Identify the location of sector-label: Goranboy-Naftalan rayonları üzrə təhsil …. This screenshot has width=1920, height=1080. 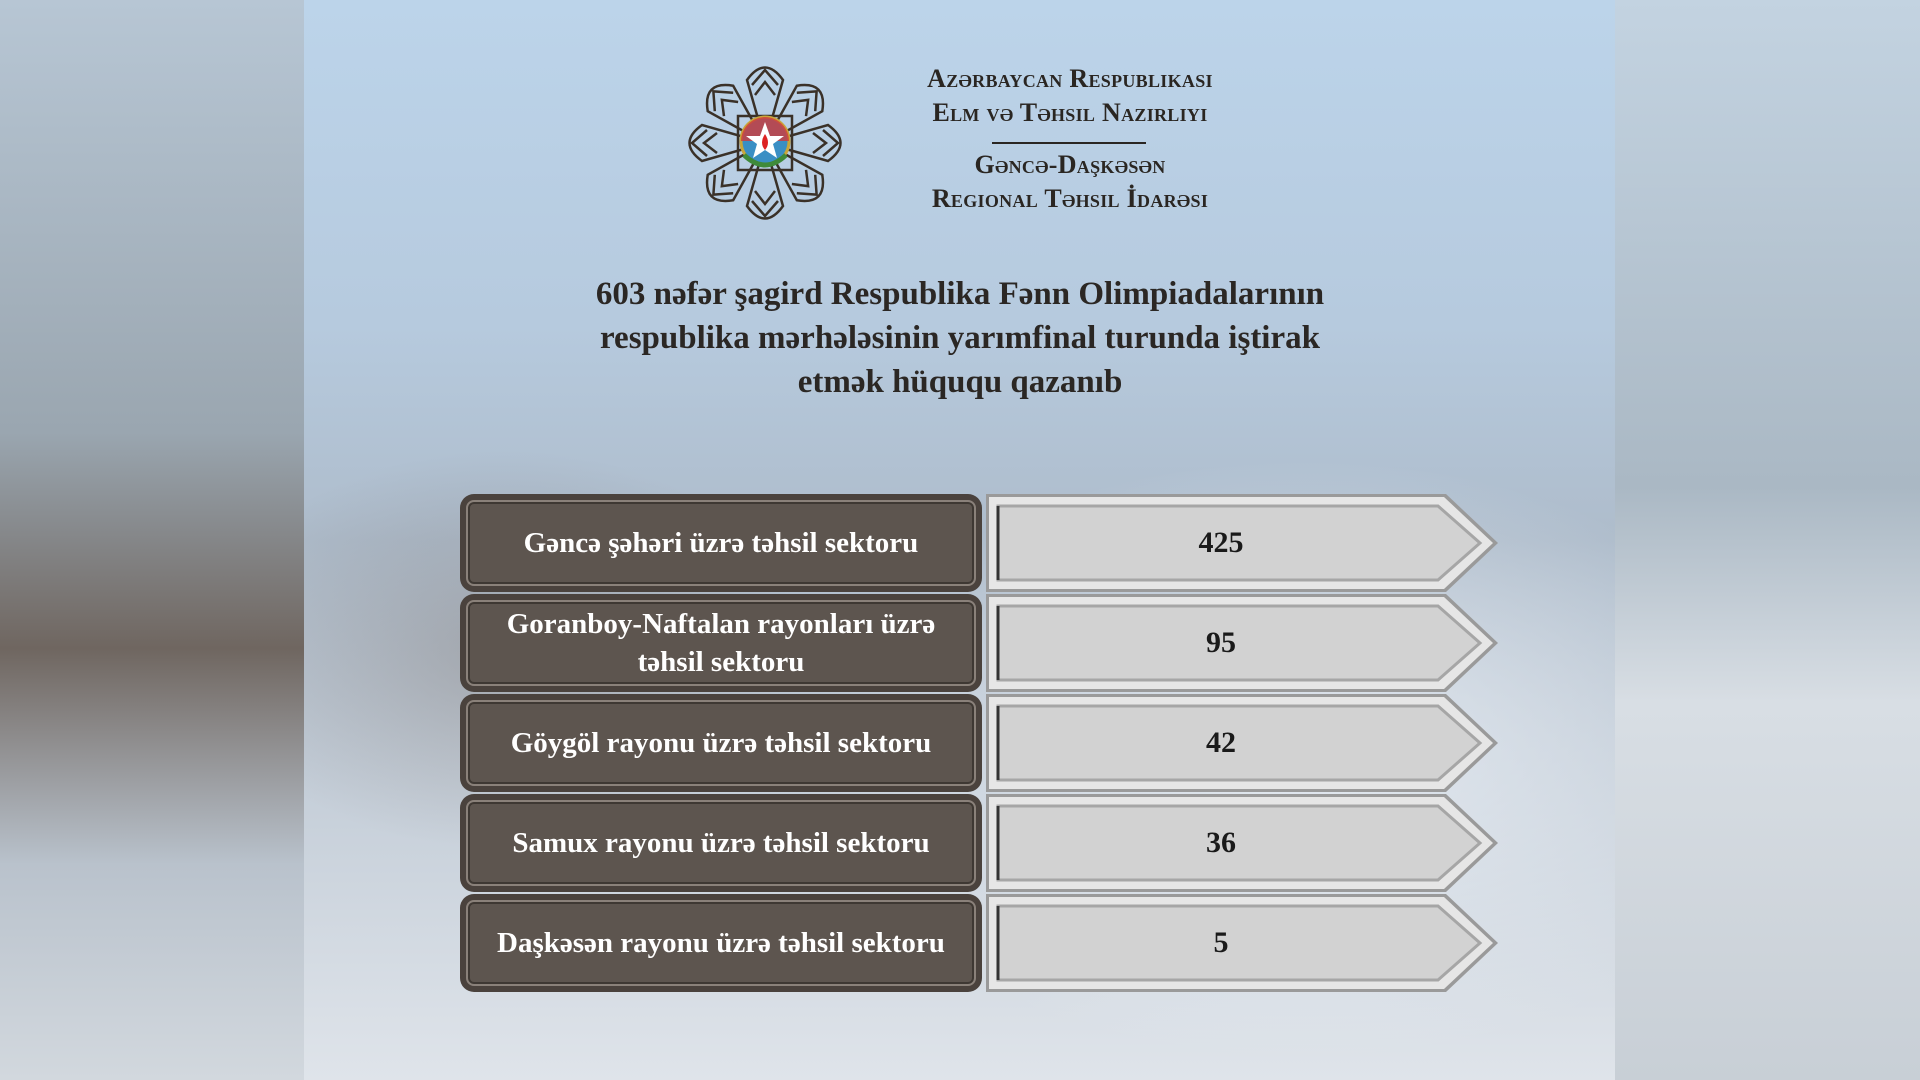
(721, 643).